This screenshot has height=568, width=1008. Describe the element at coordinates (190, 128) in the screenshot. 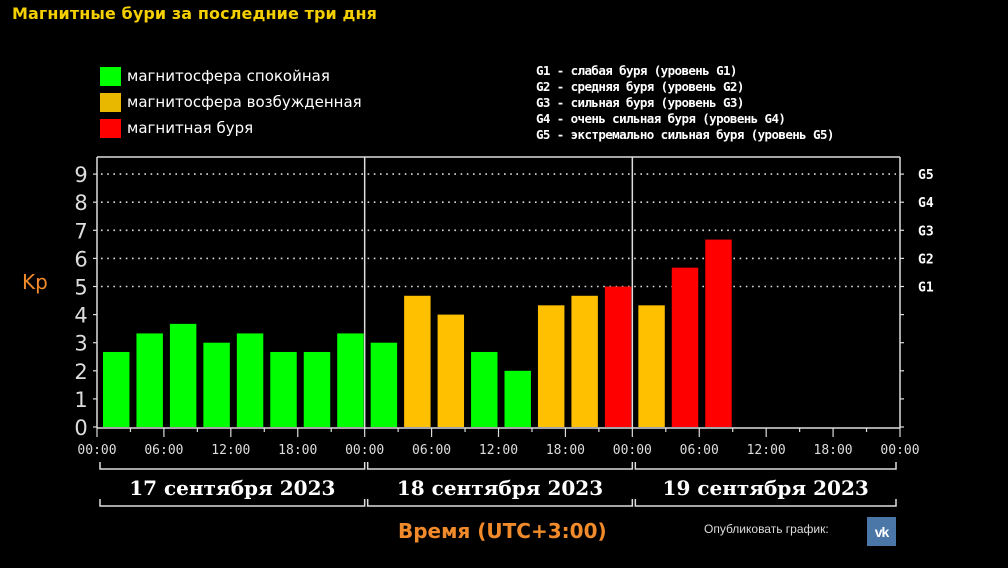

I see `legend-label: магнитная буря` at that location.